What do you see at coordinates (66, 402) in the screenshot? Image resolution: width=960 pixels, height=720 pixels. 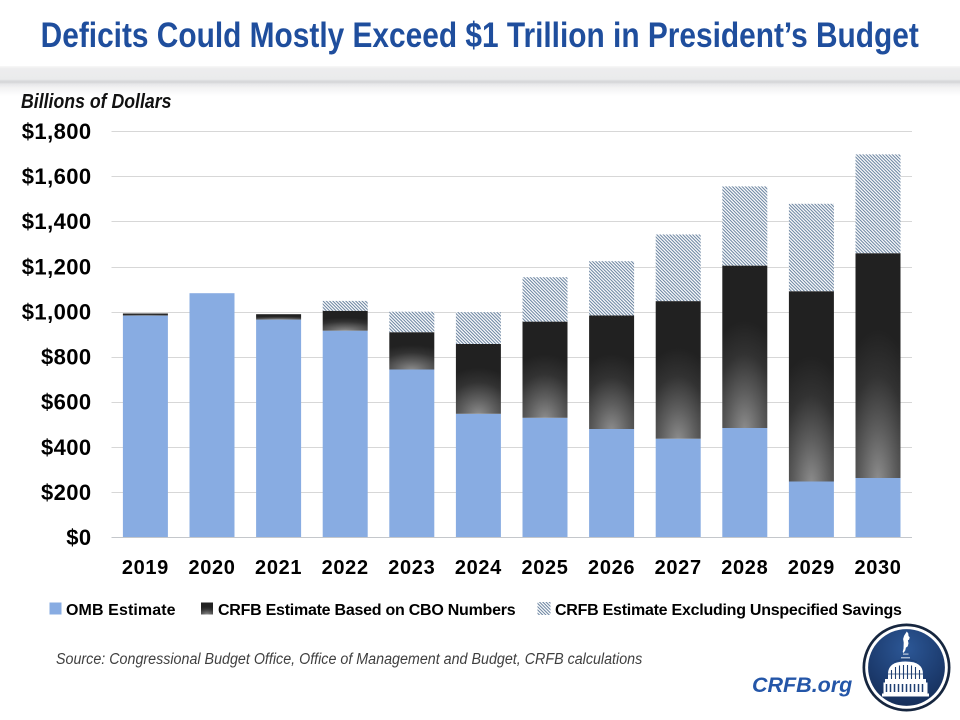 I see `svg-text: $600` at bounding box center [66, 402].